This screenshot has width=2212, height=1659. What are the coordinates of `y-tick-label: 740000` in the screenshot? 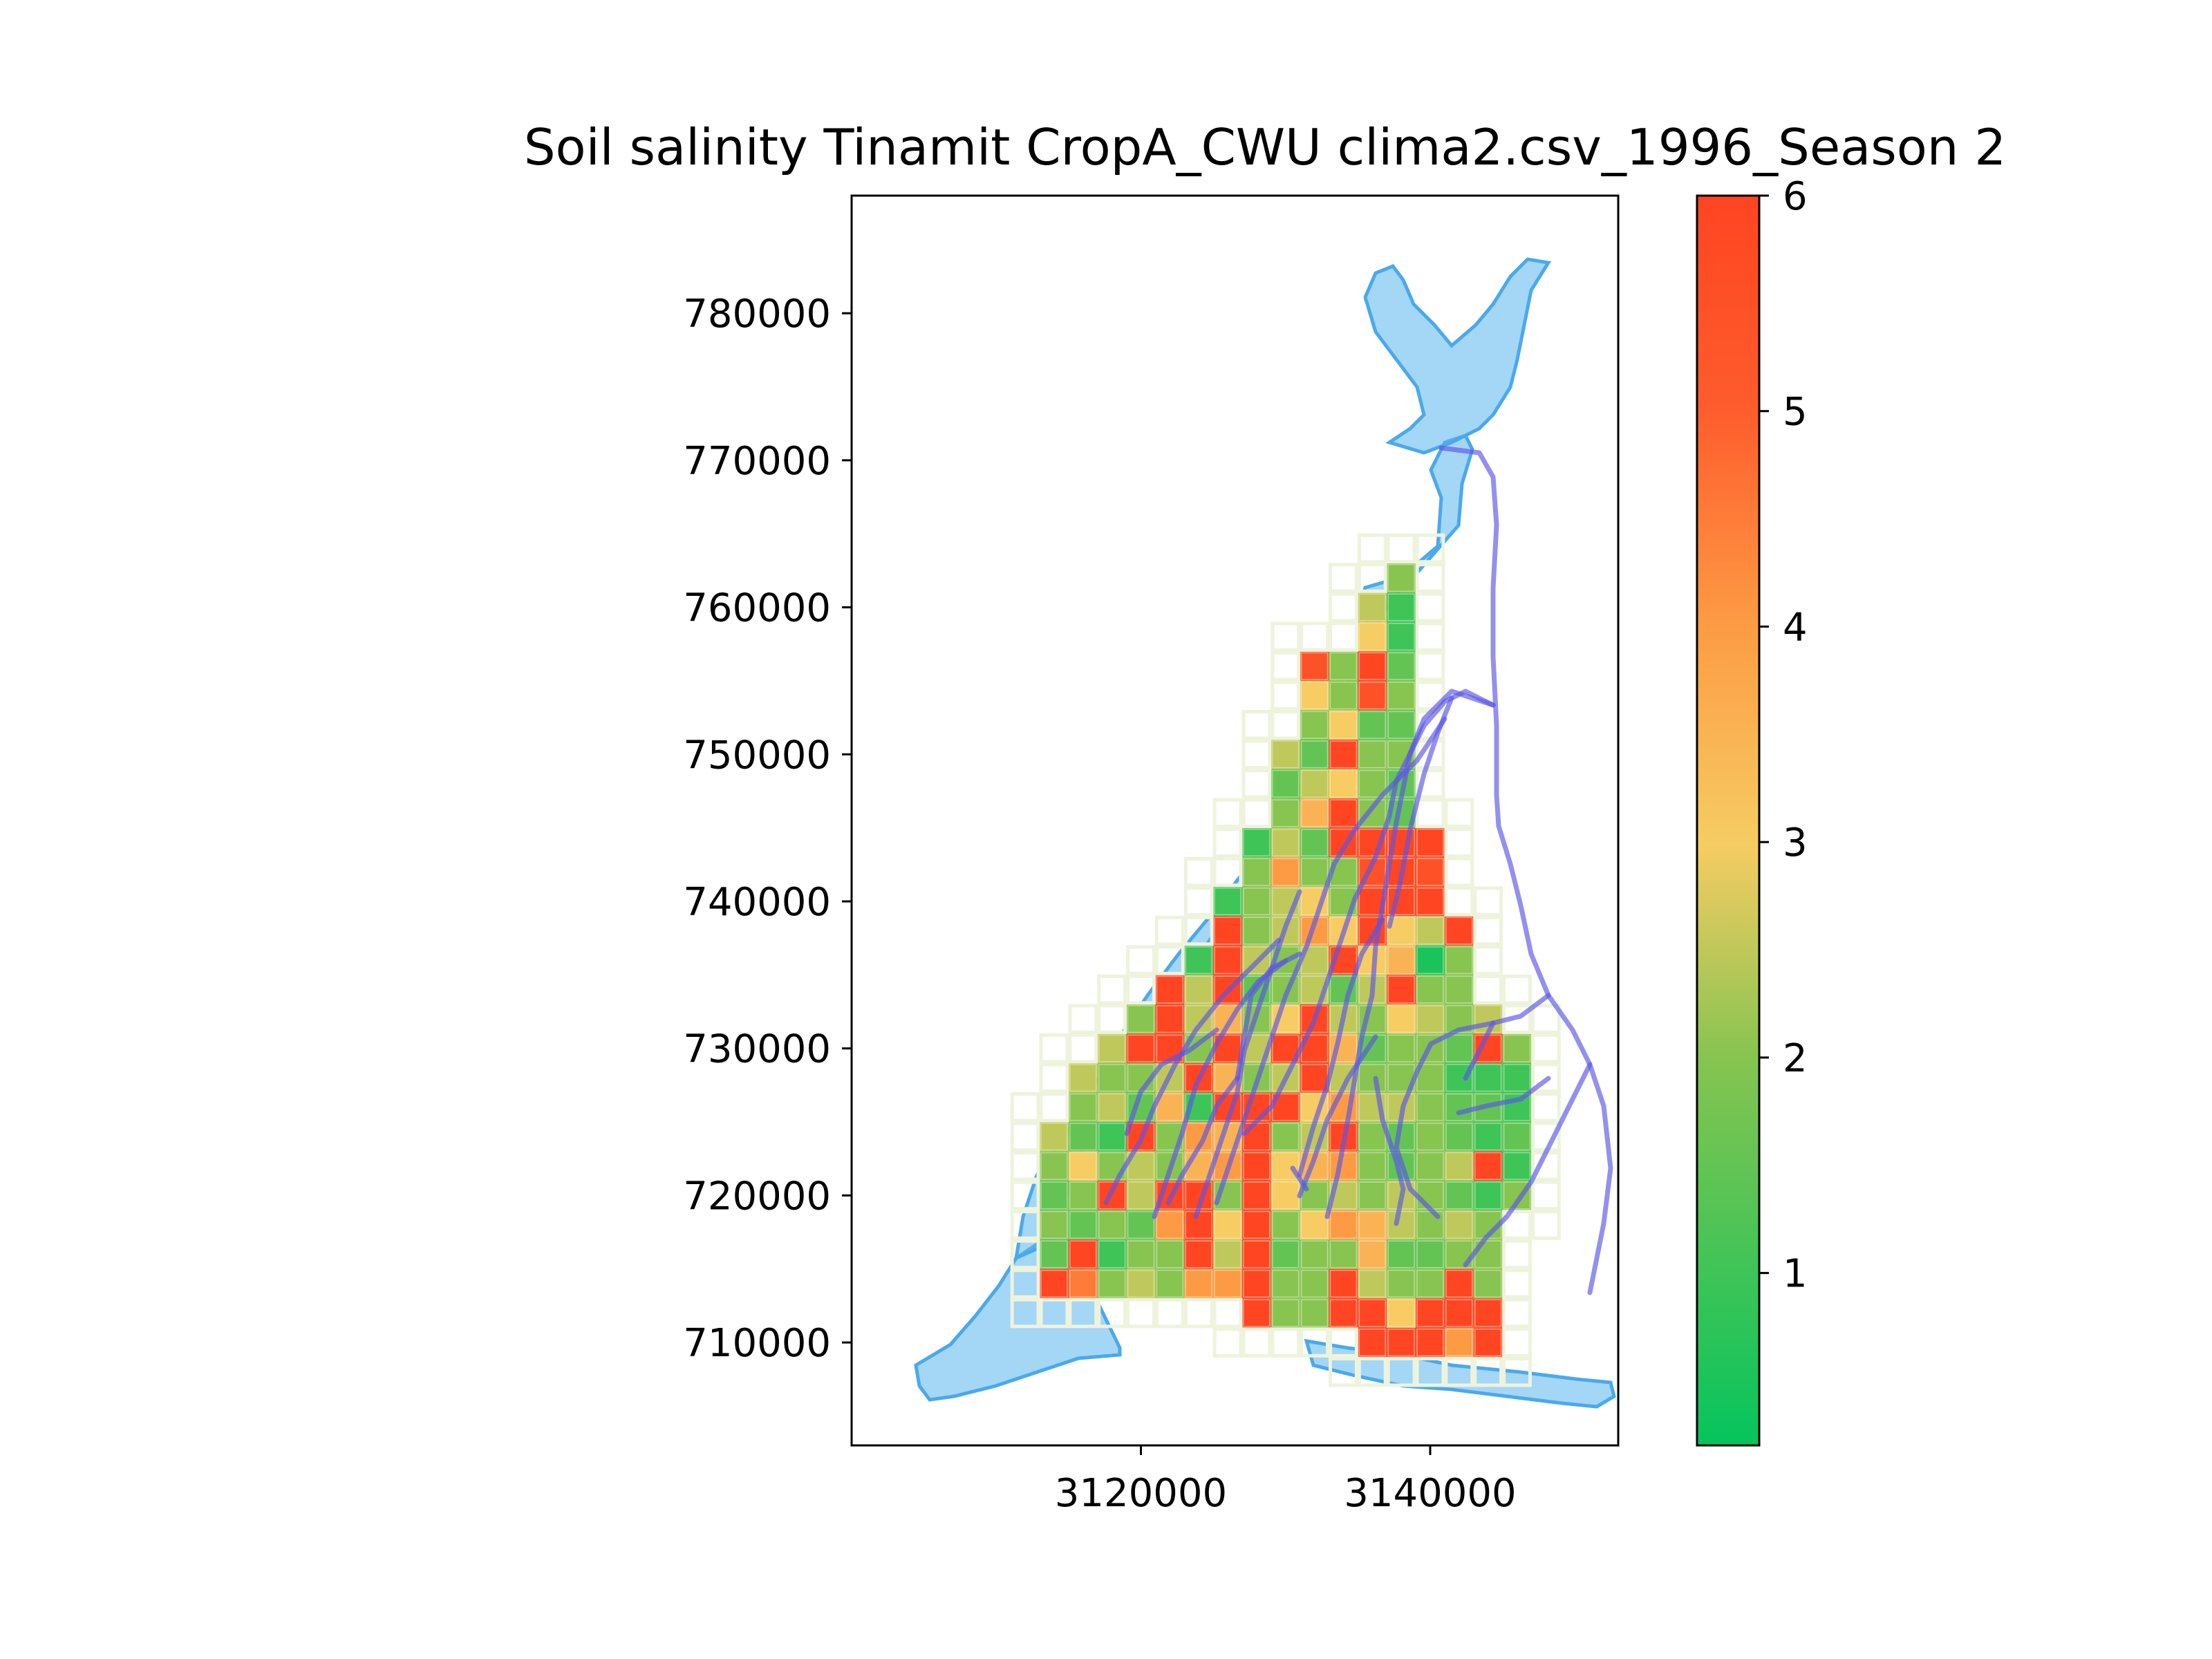 It's located at (757, 903).